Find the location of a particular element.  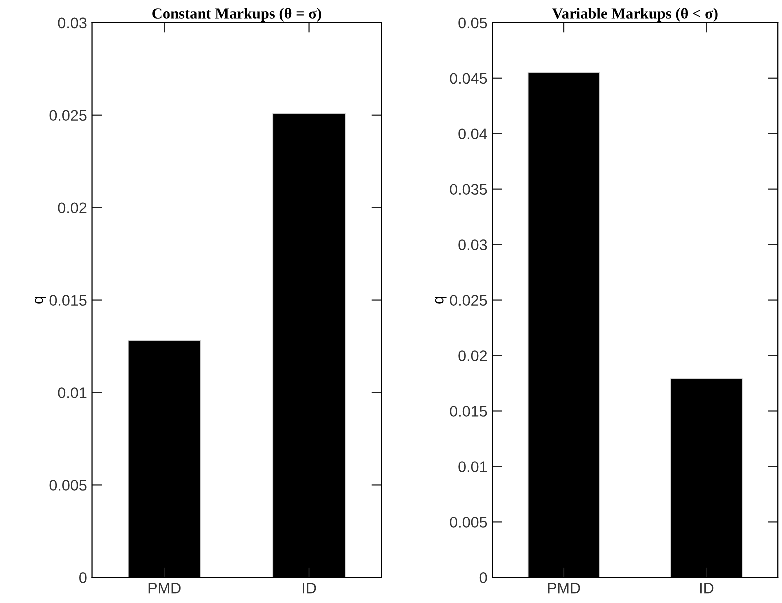

y-tick-label: 0.045 is located at coordinates (469, 78).